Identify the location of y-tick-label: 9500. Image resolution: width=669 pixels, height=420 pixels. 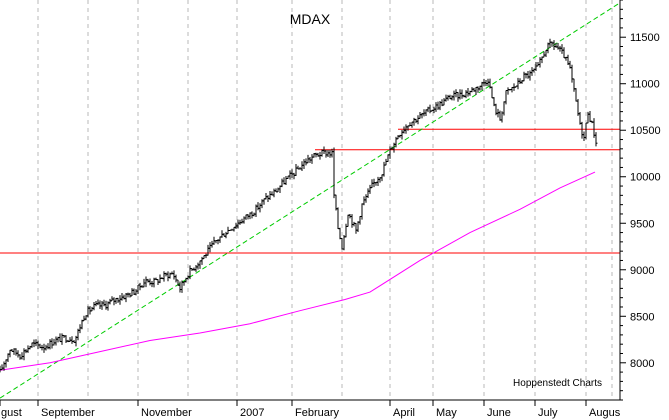
(642, 224).